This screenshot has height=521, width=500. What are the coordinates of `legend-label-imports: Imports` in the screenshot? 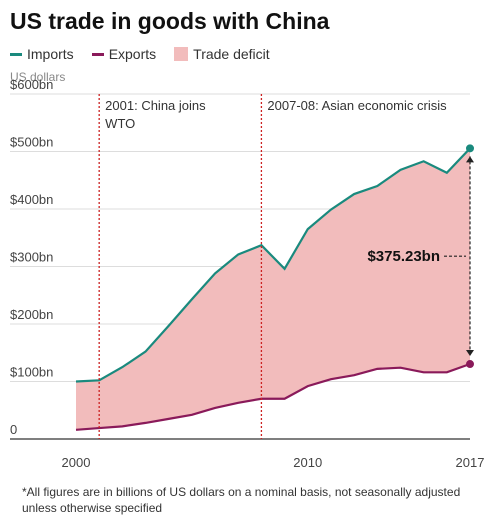 It's located at (50, 54).